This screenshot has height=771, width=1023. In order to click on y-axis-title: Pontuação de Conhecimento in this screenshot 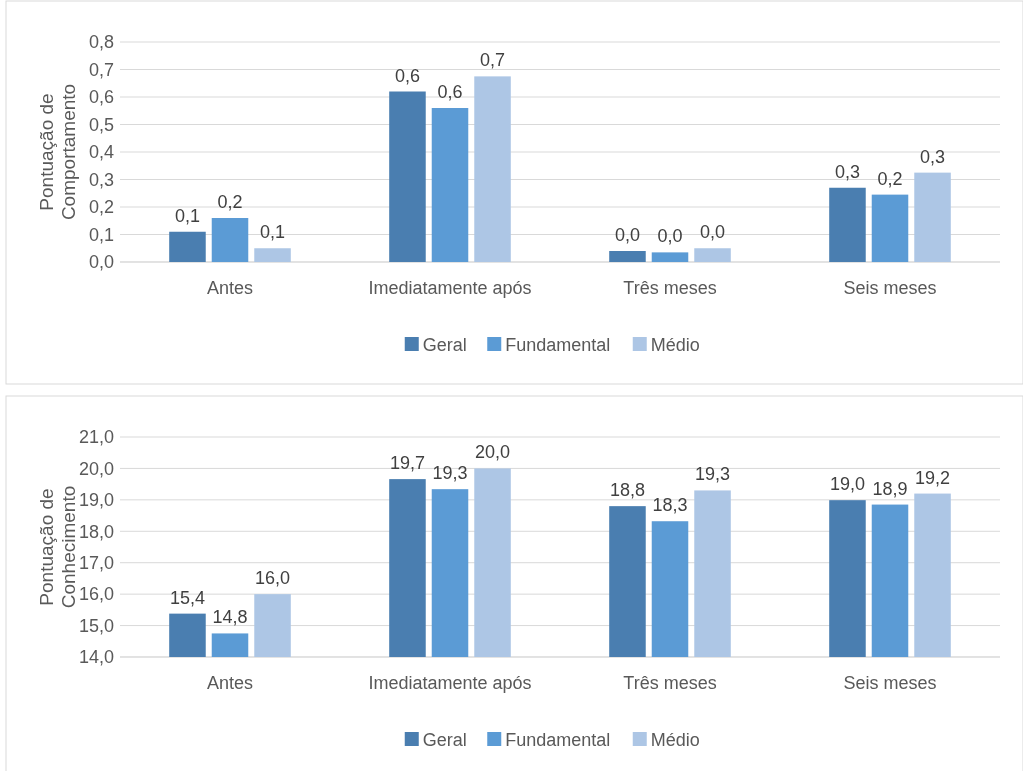, I will do `click(58, 547)`.